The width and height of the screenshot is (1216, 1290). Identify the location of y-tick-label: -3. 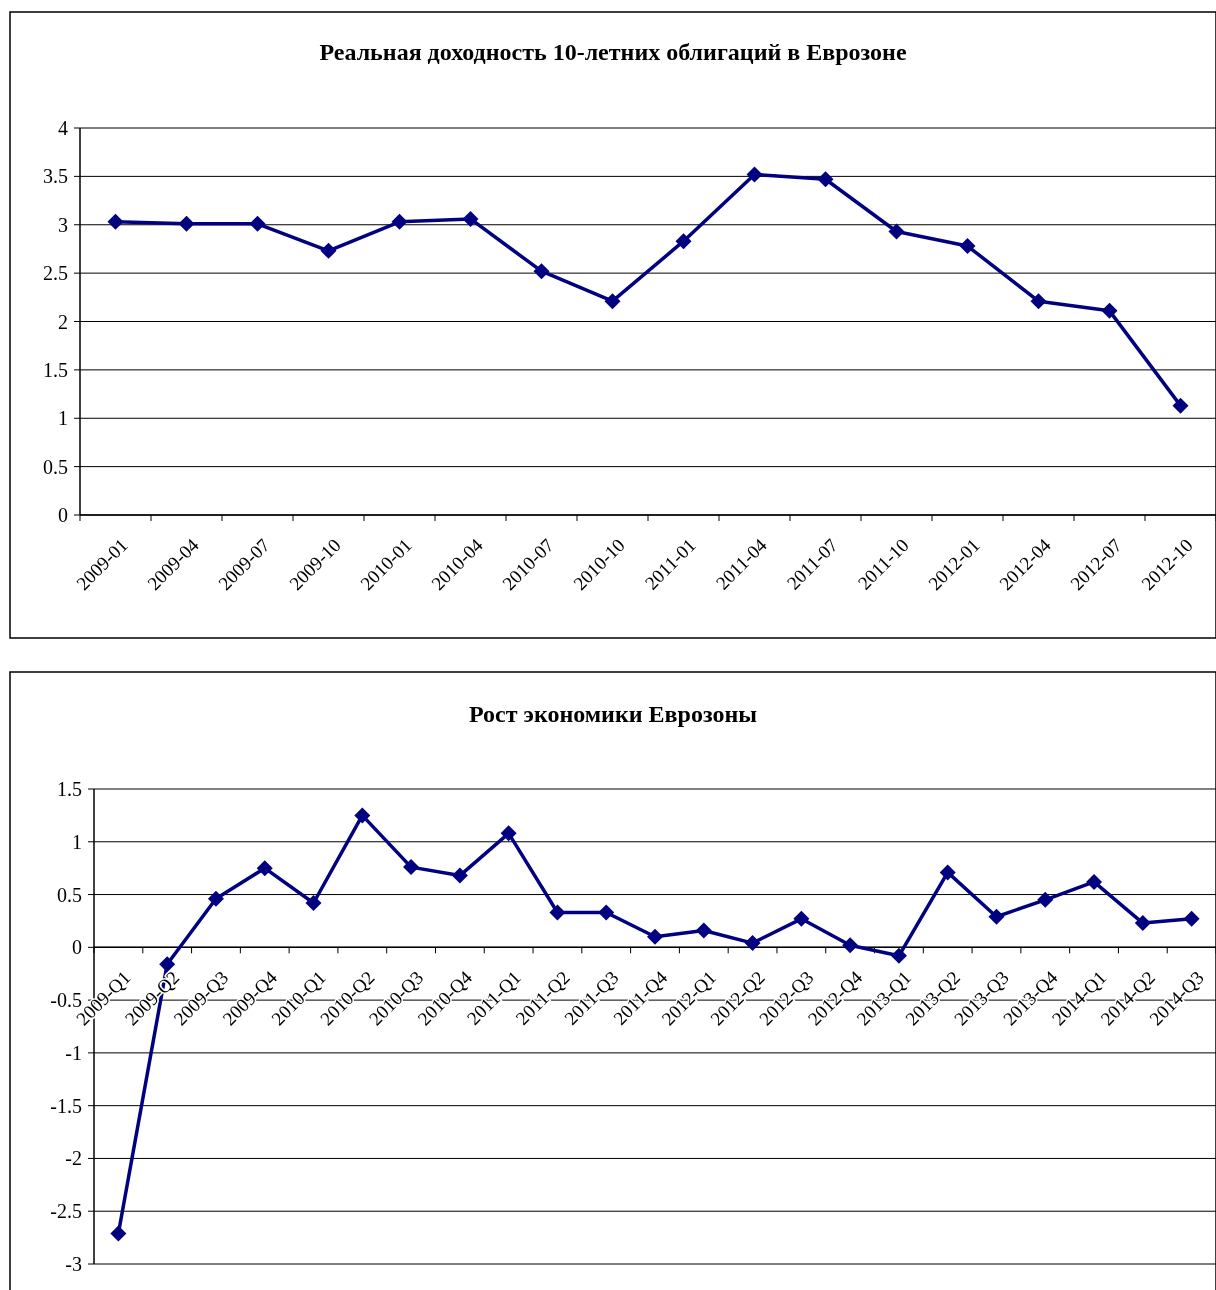
(73, 1264).